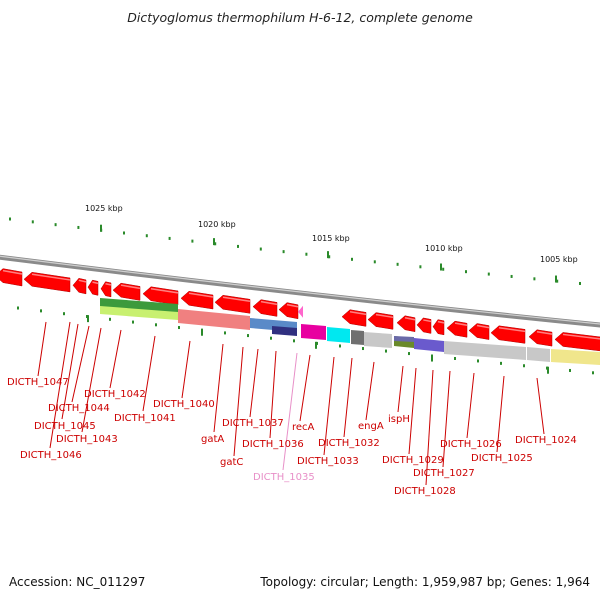  I want to click on gene-label-dicth-1032: DICTH_1032, so click(349, 443).